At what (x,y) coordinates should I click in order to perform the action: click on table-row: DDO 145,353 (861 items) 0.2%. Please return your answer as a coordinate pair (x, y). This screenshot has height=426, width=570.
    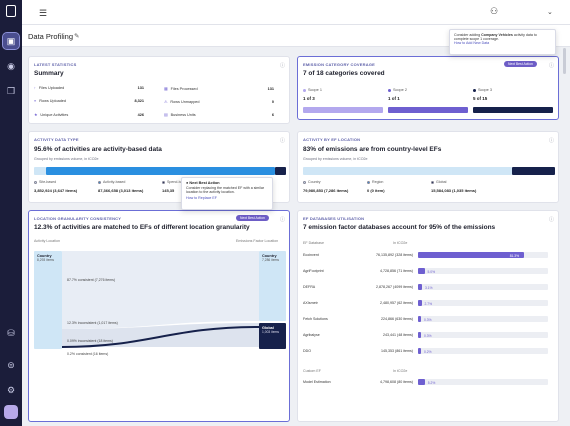
    Looking at the image, I should click on (430, 351).